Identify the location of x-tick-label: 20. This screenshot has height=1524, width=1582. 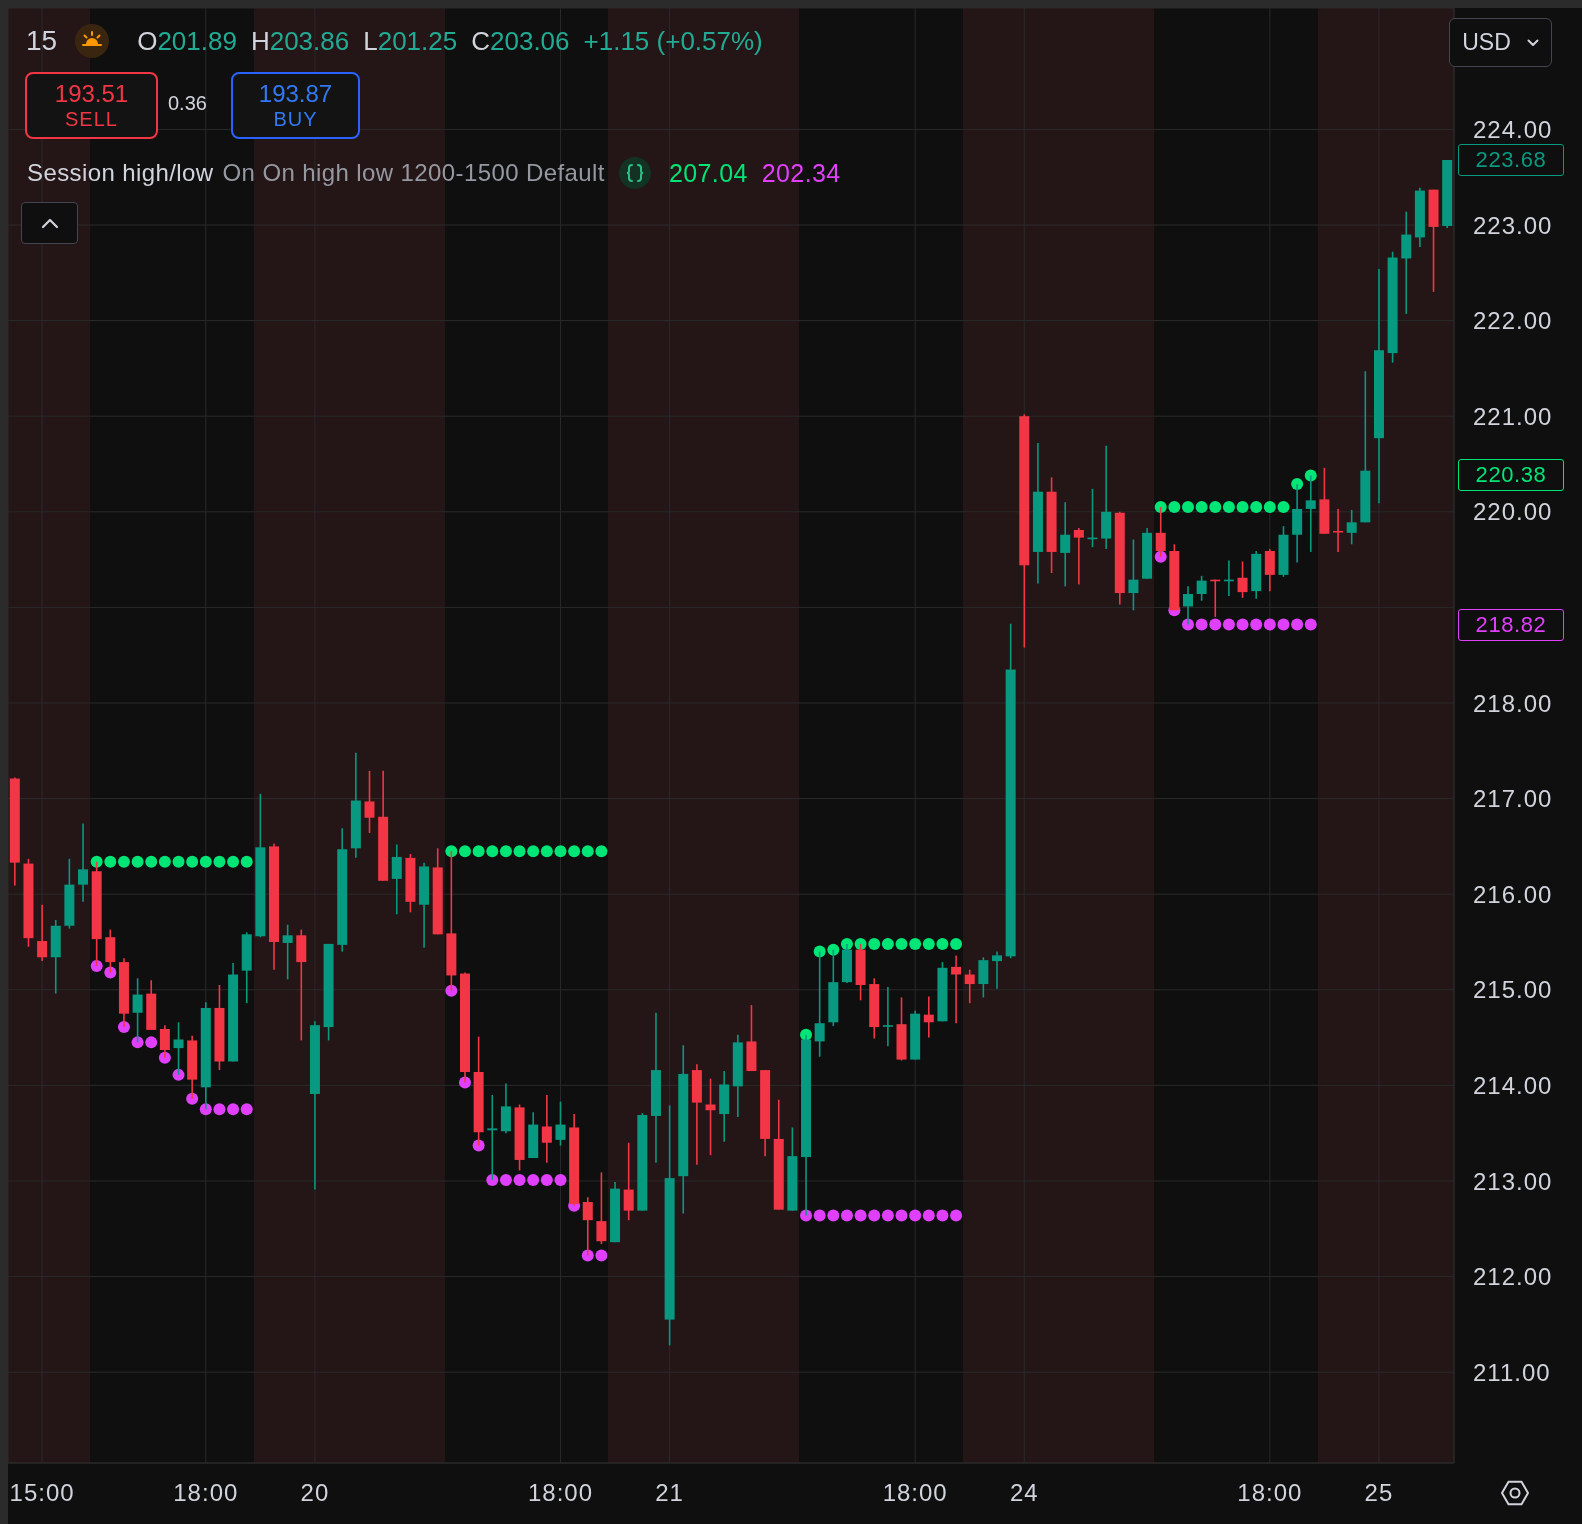
(315, 1493).